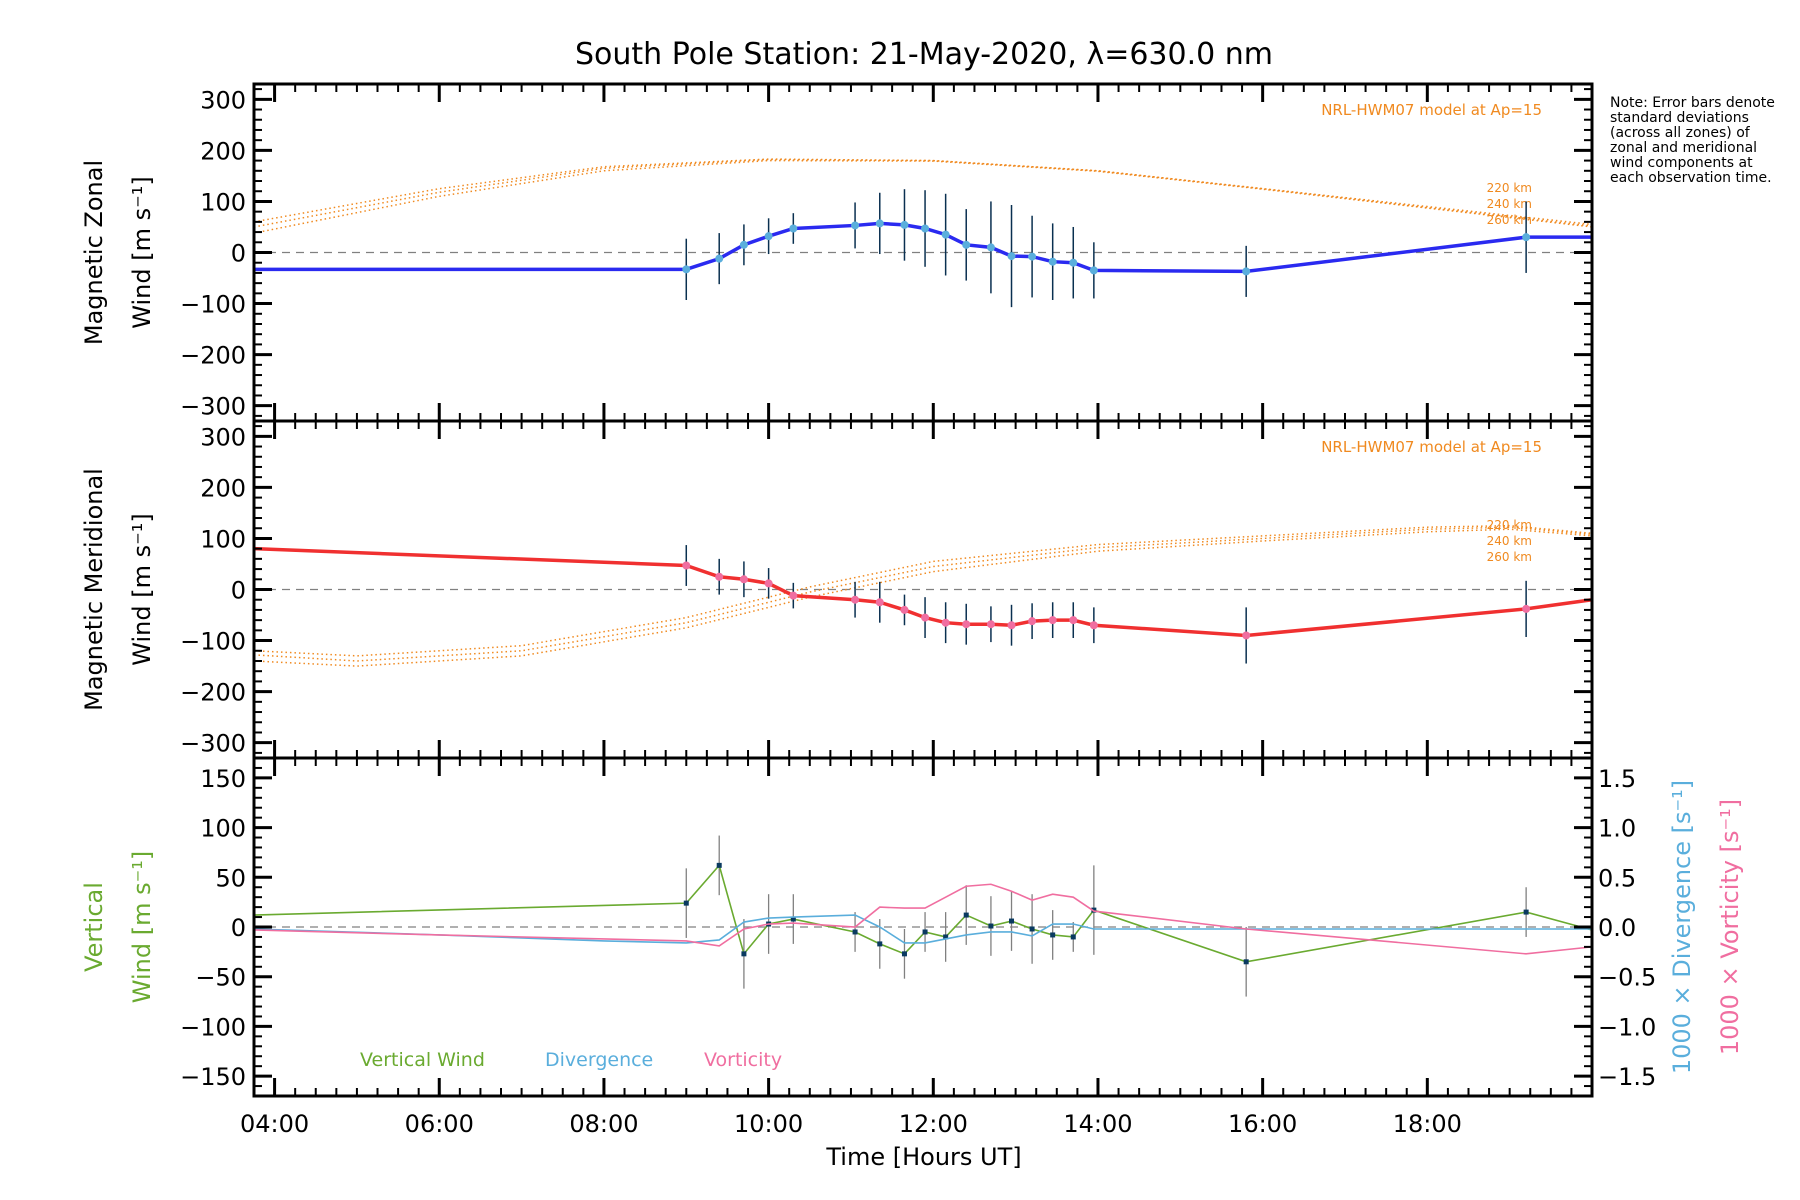 This screenshot has width=1800, height=1200. I want to click on y-tick-label: 200, so click(223, 151).